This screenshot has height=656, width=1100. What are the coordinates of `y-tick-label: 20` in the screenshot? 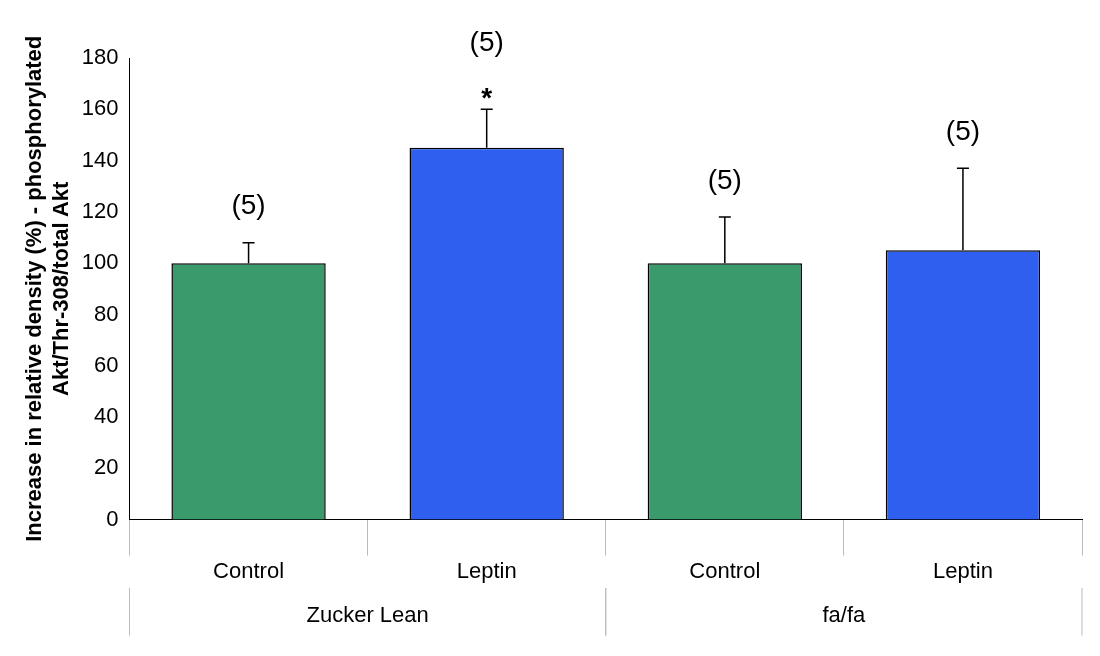 It's located at (106, 467).